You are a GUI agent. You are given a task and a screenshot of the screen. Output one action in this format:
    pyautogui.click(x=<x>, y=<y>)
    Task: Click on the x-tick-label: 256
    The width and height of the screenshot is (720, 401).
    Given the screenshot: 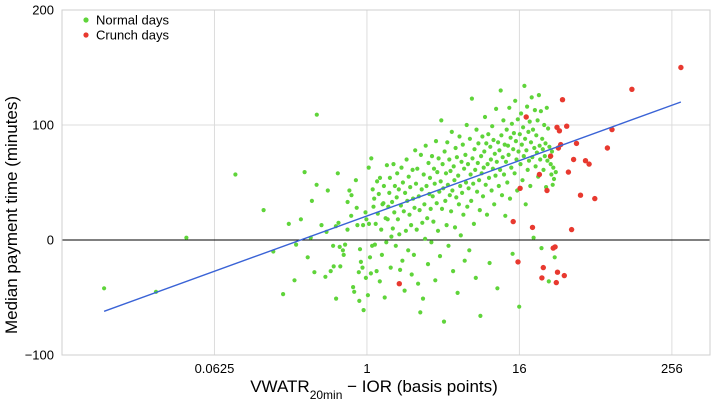 What is the action you would take?
    pyautogui.click(x=672, y=368)
    